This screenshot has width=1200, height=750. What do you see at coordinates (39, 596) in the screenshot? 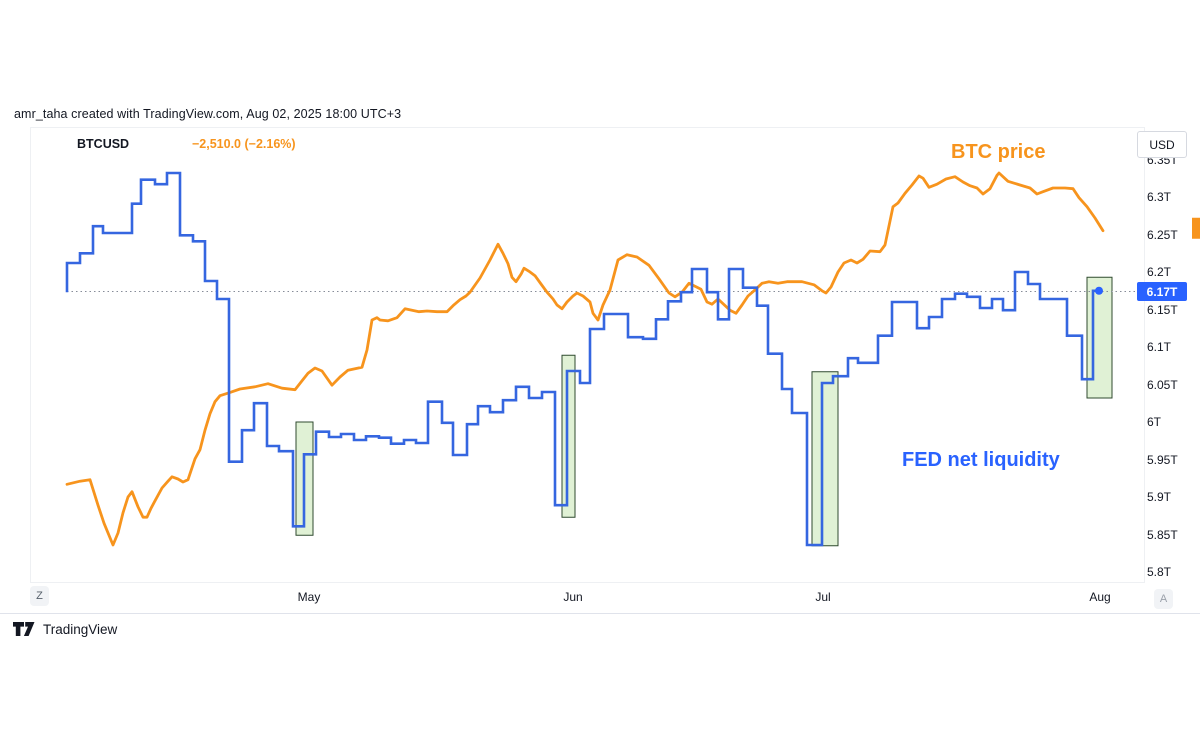
I see `timezone-button: Z` at bounding box center [39, 596].